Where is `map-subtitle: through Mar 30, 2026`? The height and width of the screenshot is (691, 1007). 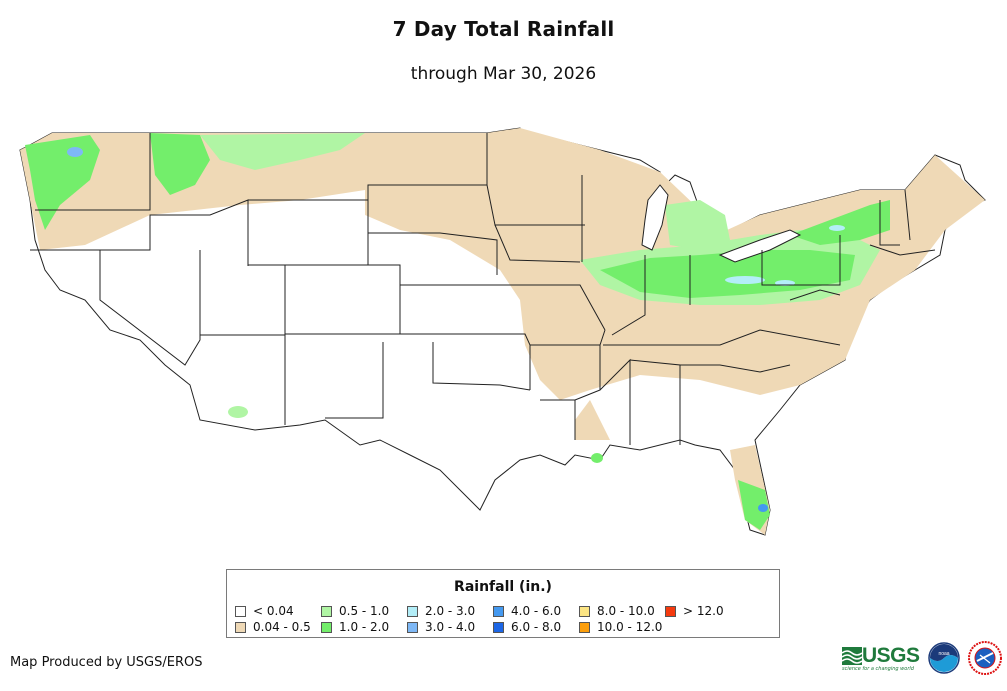 map-subtitle: through Mar 30, 2026 is located at coordinates (503, 74).